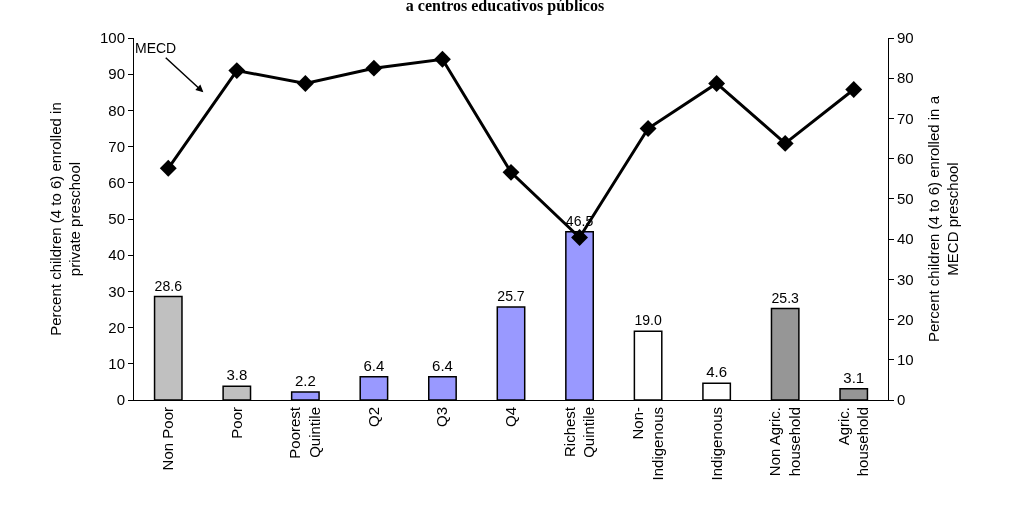 Image resolution: width=1010 pixels, height=531 pixels. I want to click on x-tick-label: Q3, so click(442, 417).